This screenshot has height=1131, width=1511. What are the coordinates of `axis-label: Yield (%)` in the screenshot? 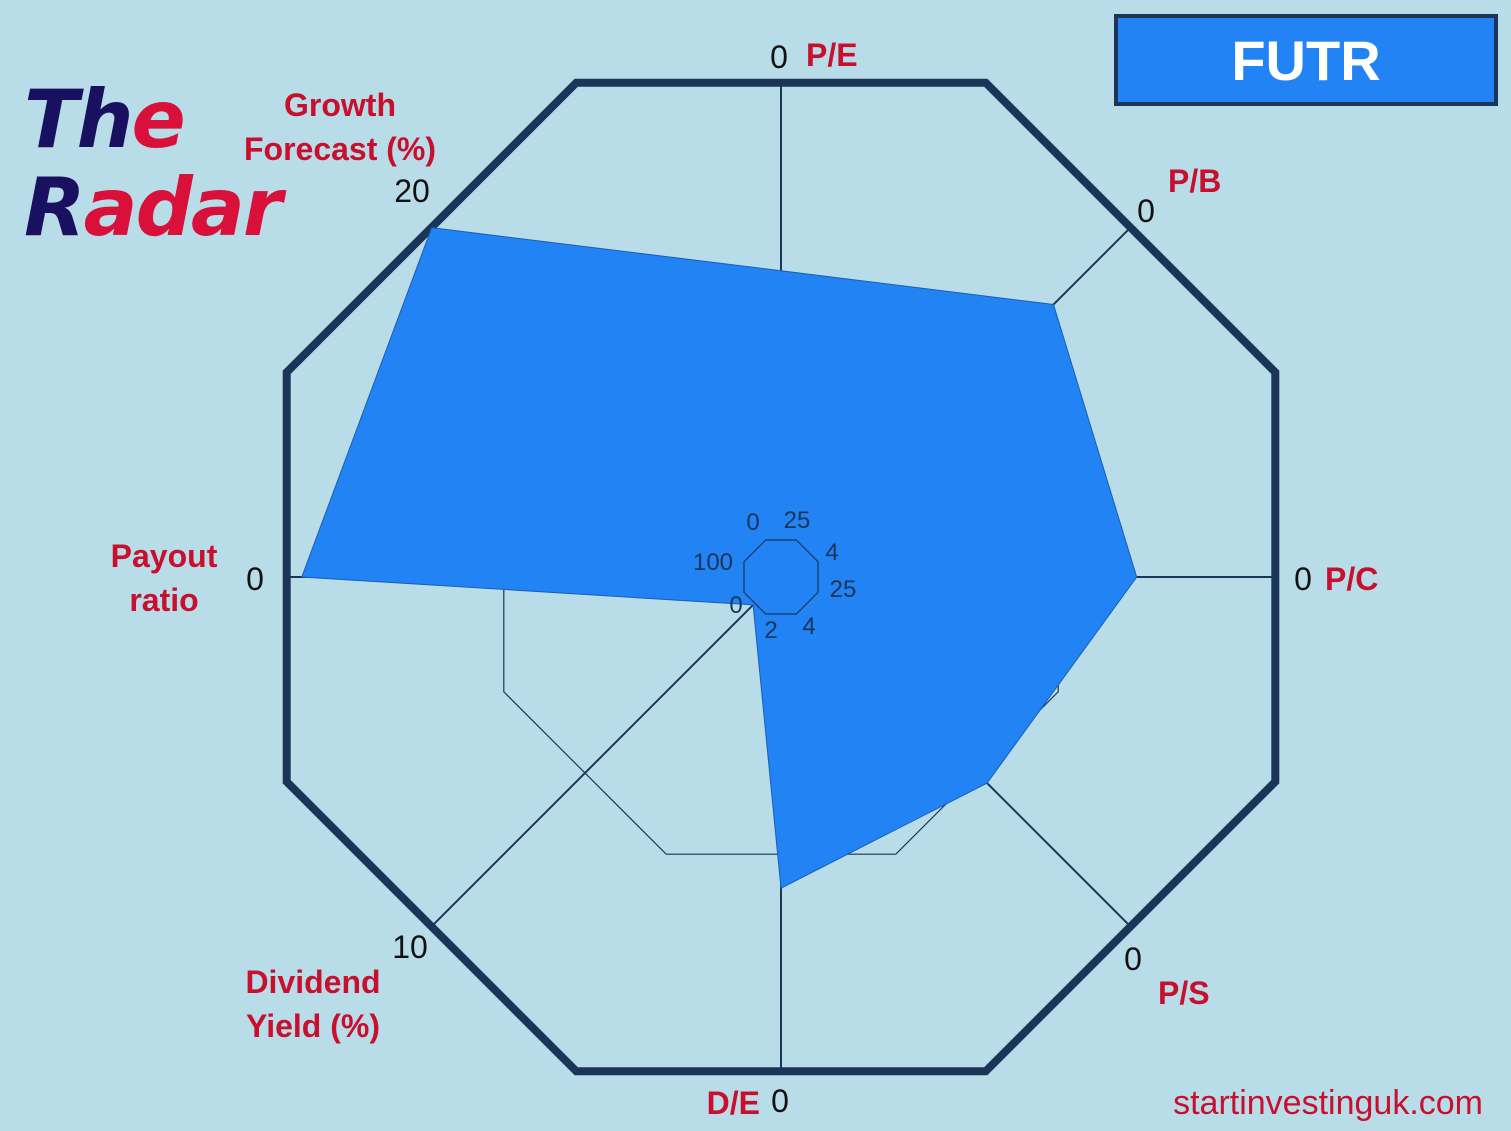 It's located at (313, 1026).